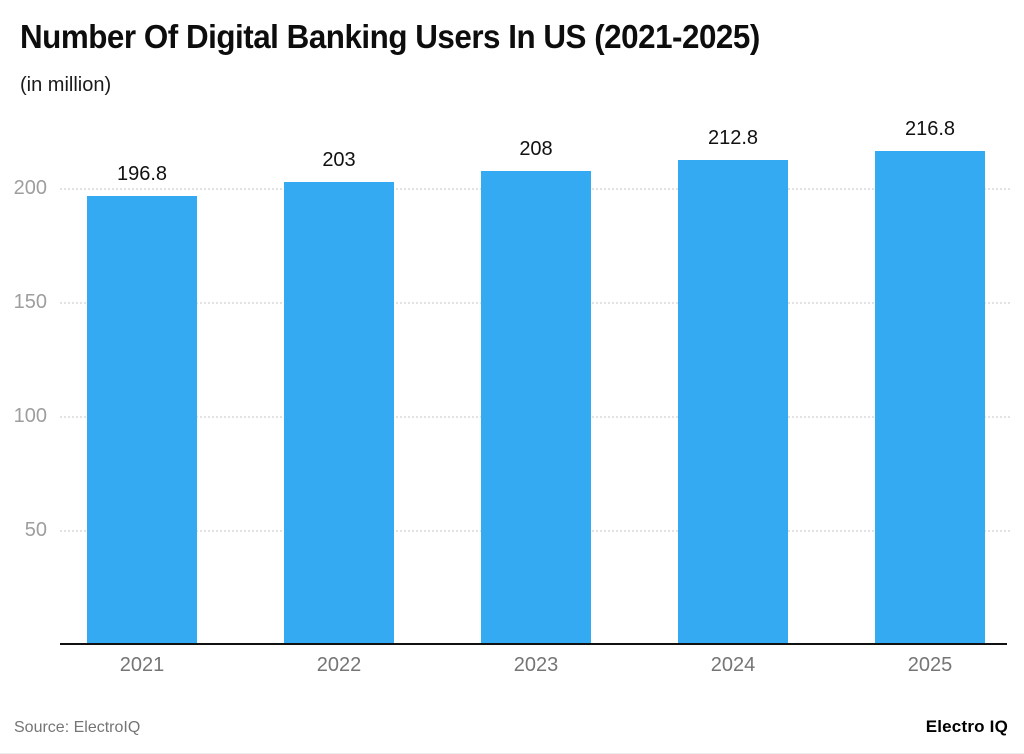 Image resolution: width=1024 pixels, height=754 pixels. I want to click on bar-value-label-2023: 208, so click(536, 148).